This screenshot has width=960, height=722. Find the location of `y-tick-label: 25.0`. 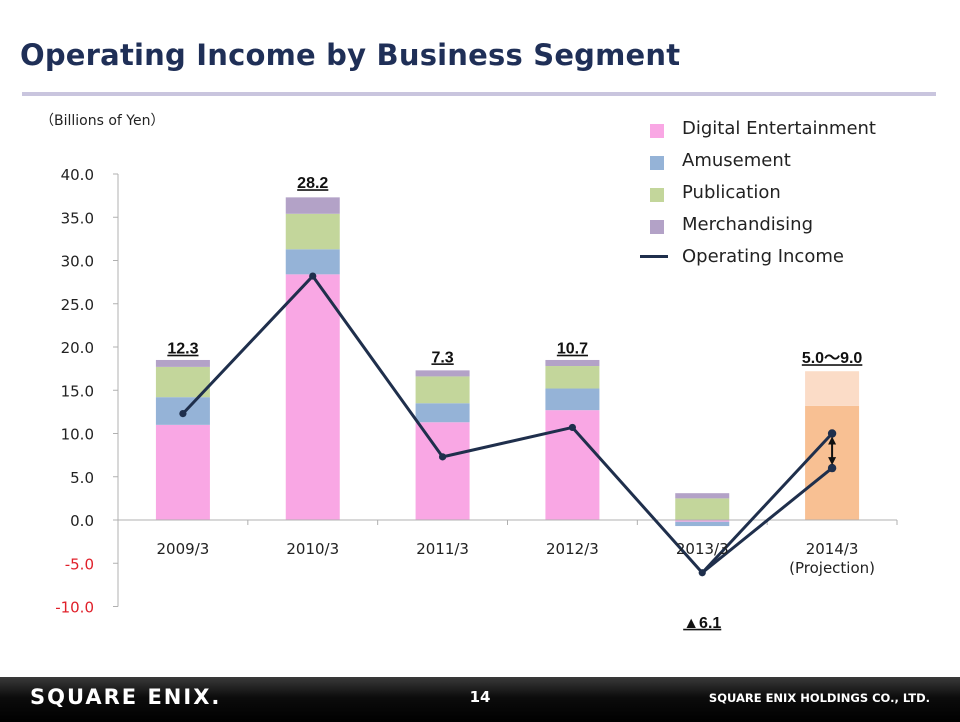

y-tick-label: 25.0 is located at coordinates (77, 305).